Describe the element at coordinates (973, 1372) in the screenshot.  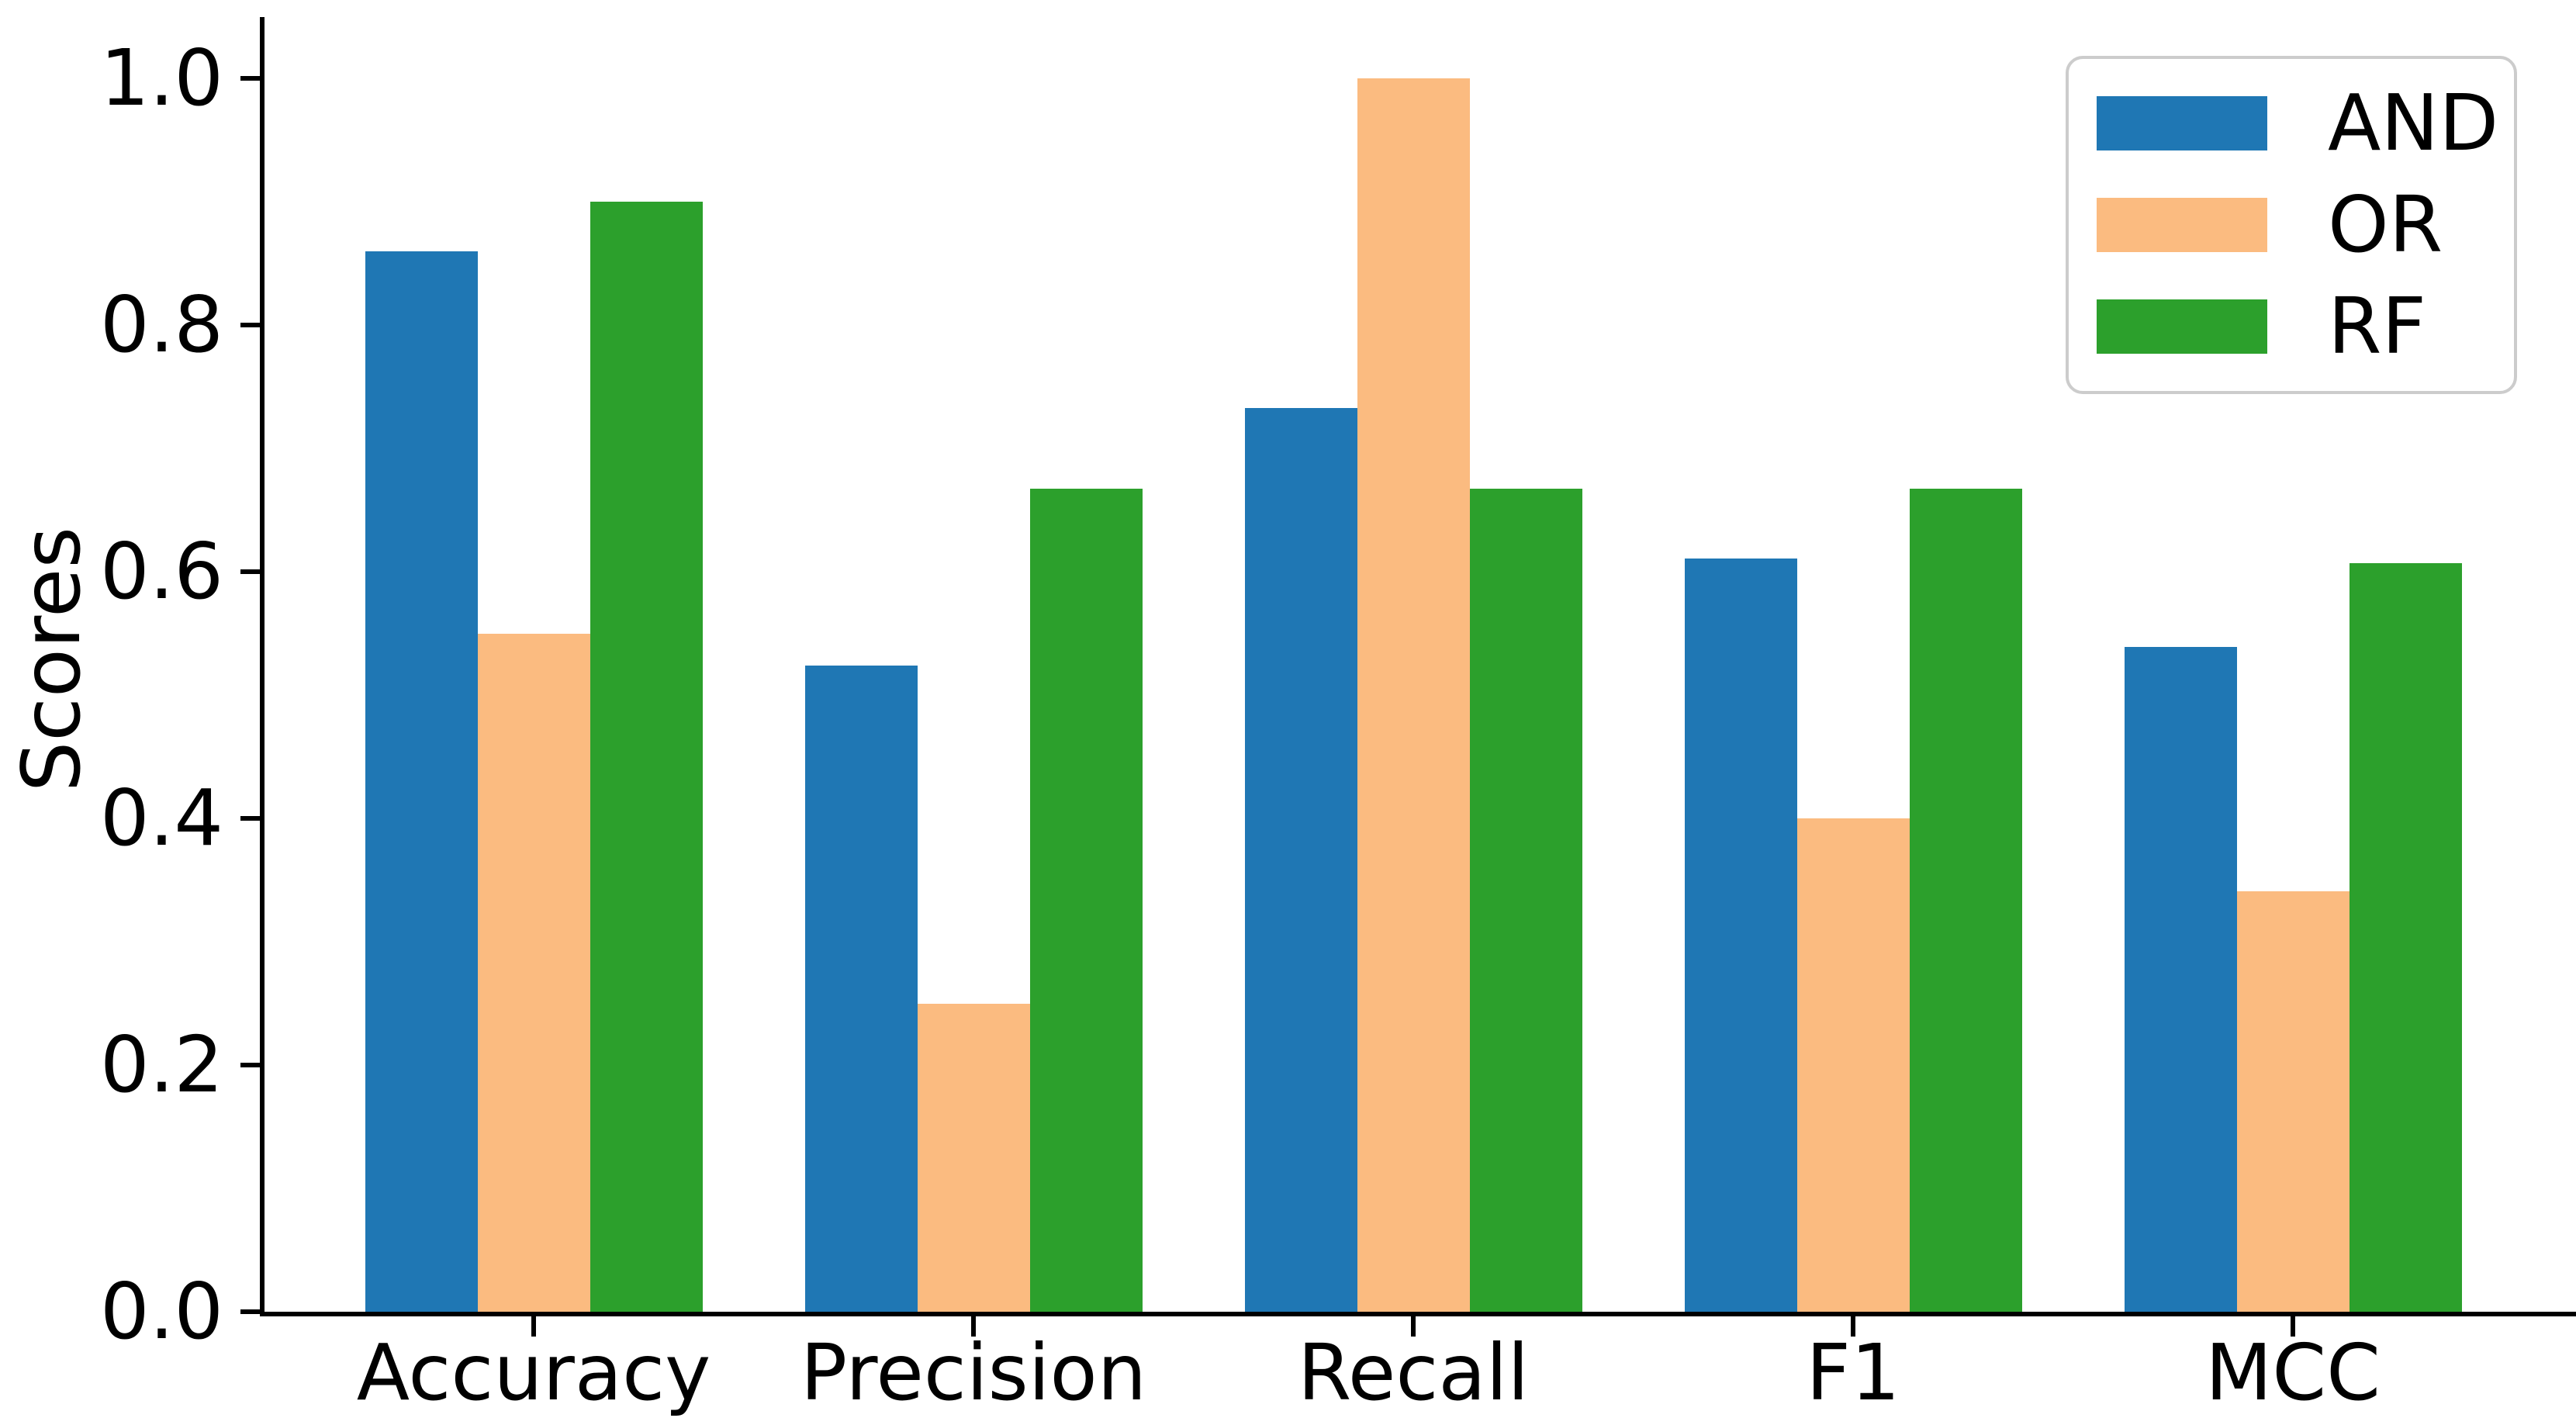
I see `x-tick-label-precision: Precision` at that location.